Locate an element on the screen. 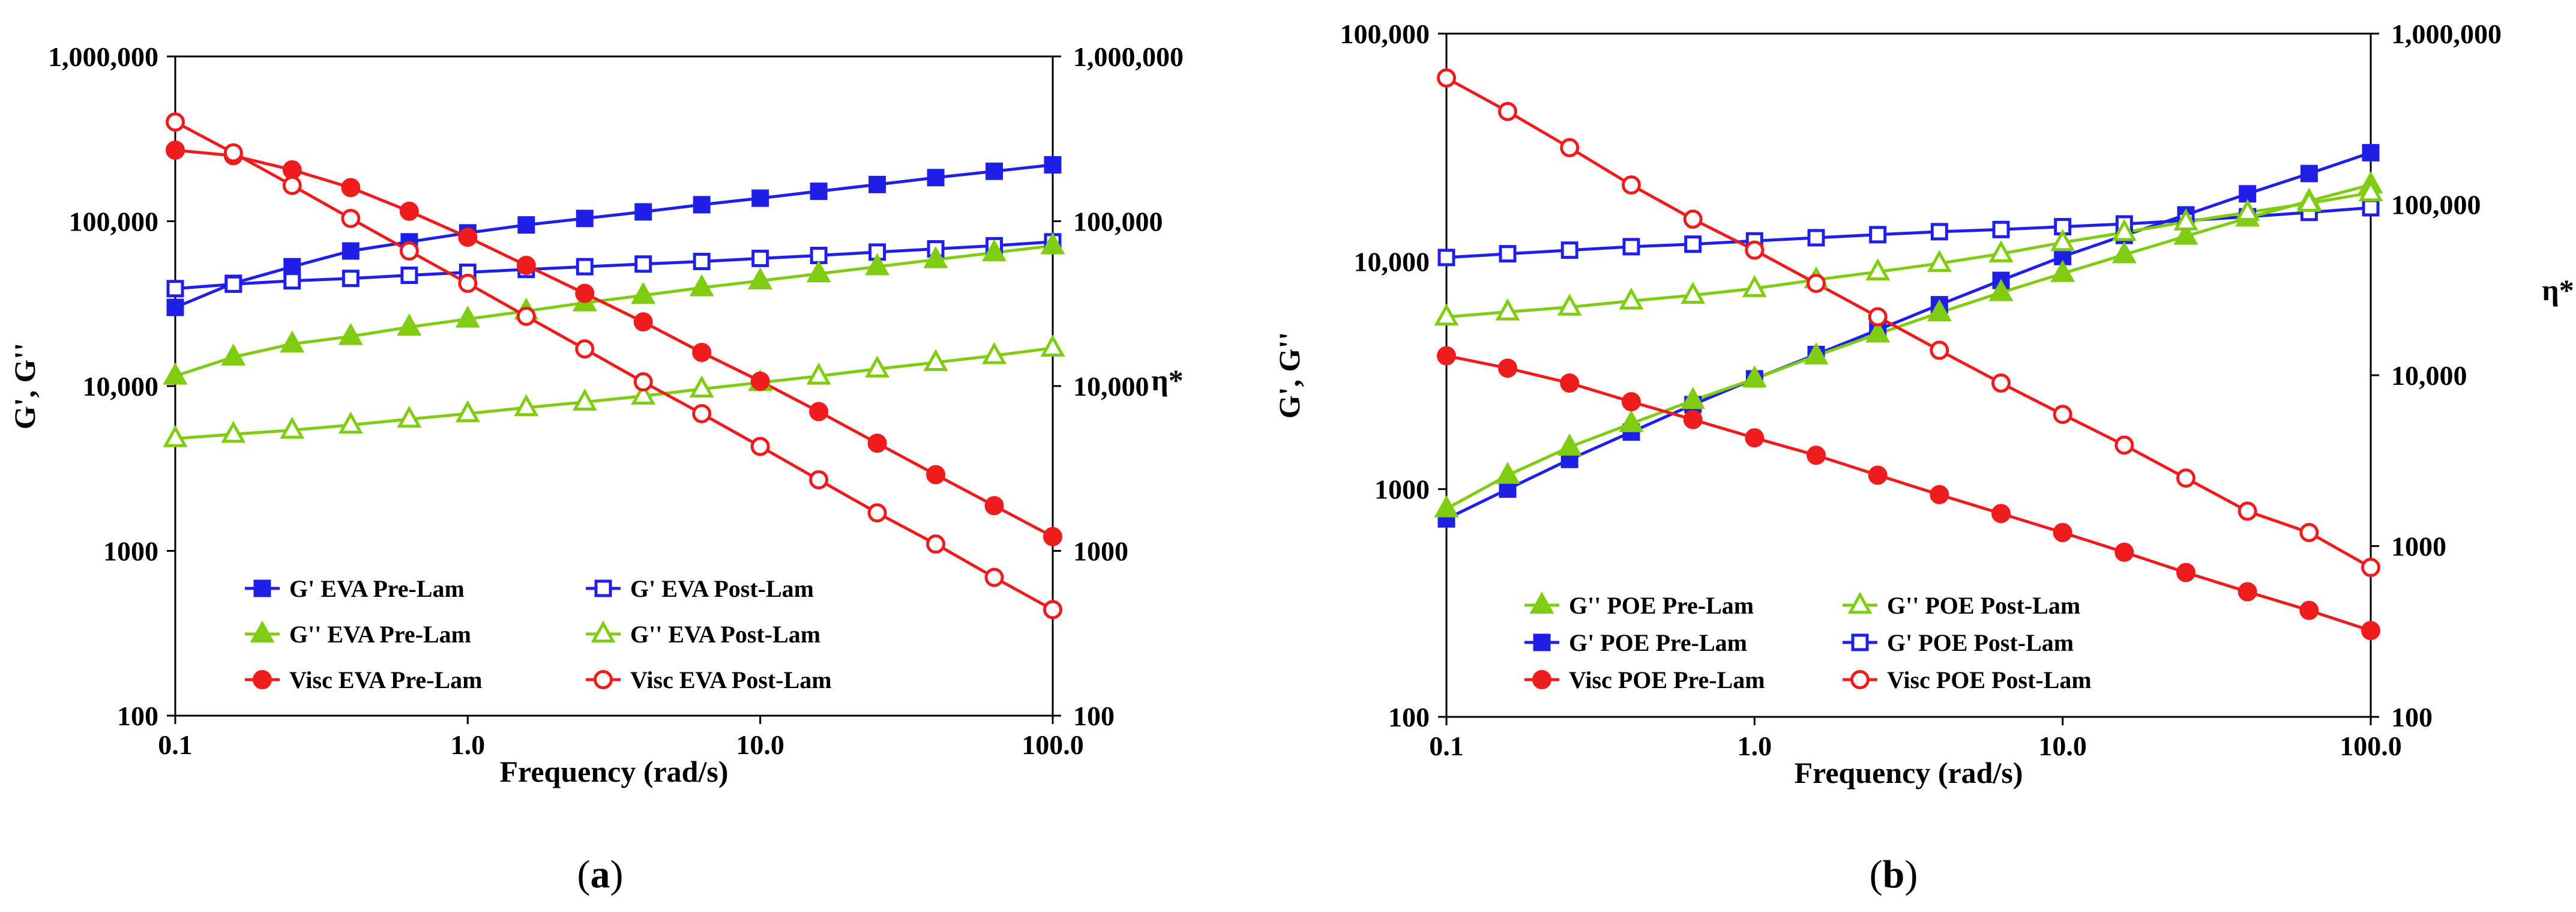  panel-label-a: (a) is located at coordinates (600, 874).